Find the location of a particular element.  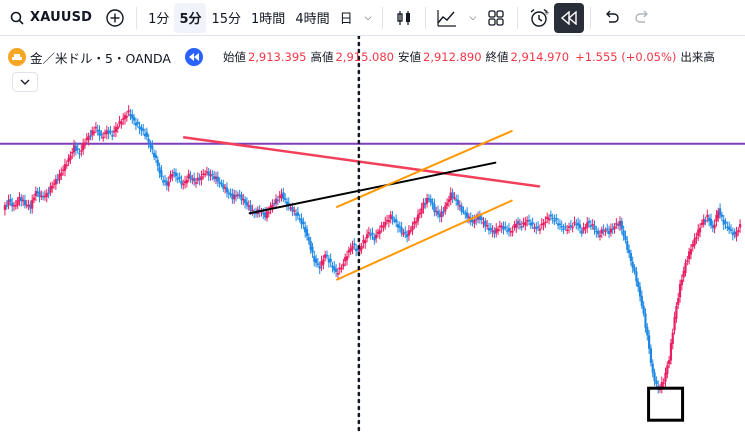

alert-button: + is located at coordinates (539, 18).